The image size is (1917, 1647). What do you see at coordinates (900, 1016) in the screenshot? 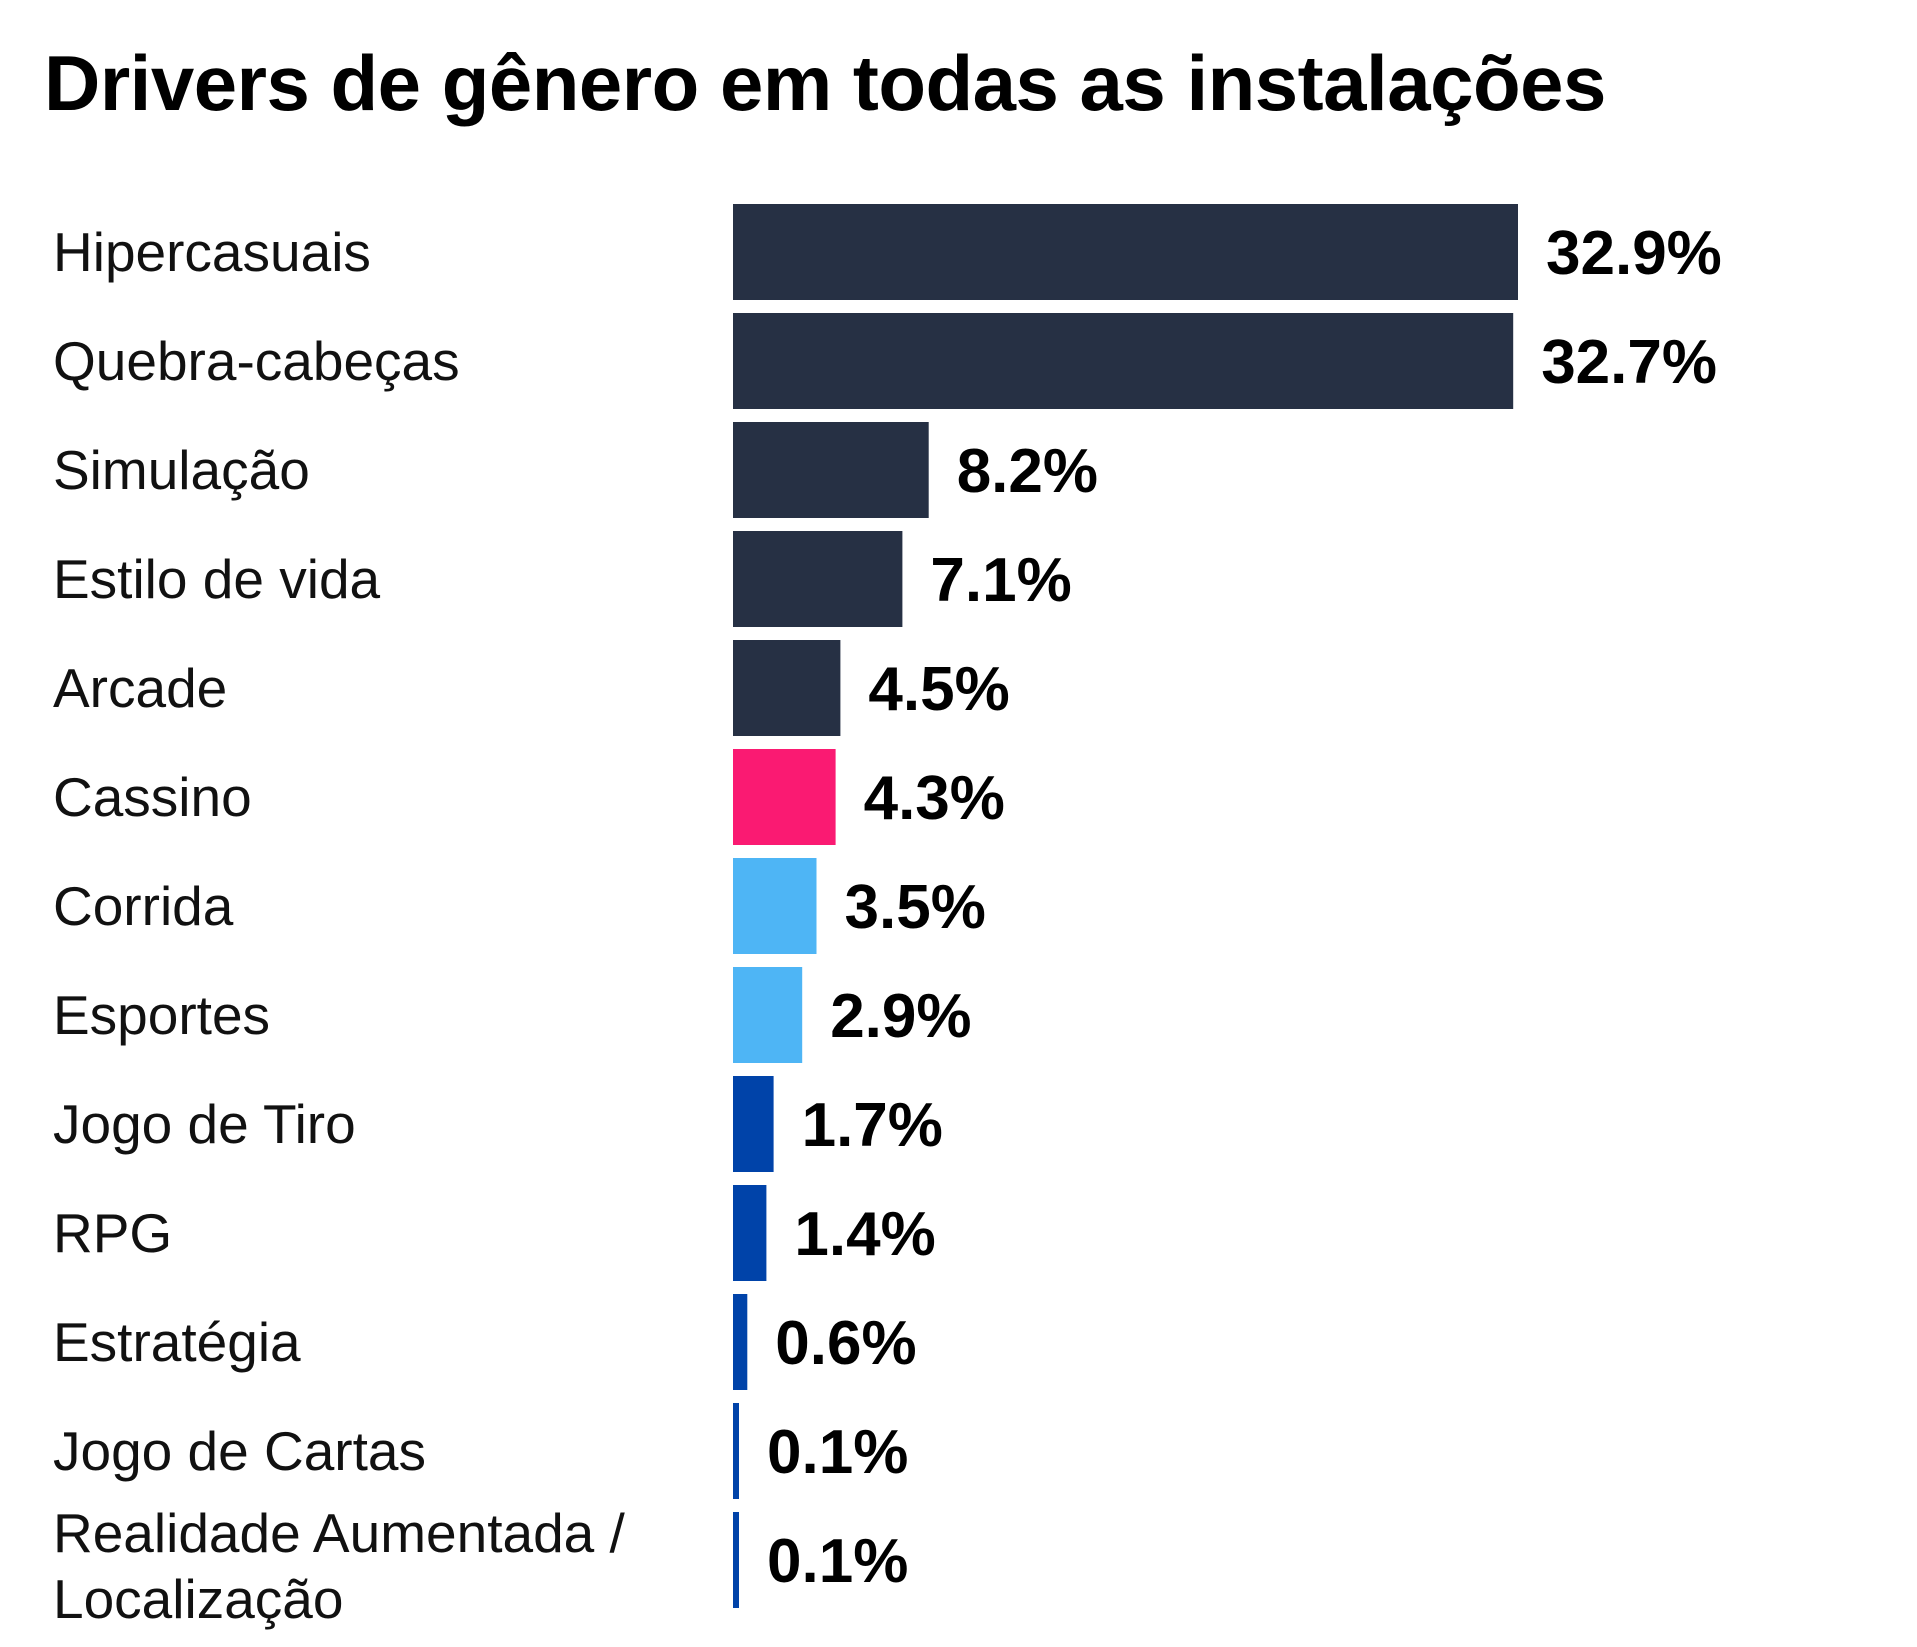
I see `value-label-esportes: 2.9%` at bounding box center [900, 1016].